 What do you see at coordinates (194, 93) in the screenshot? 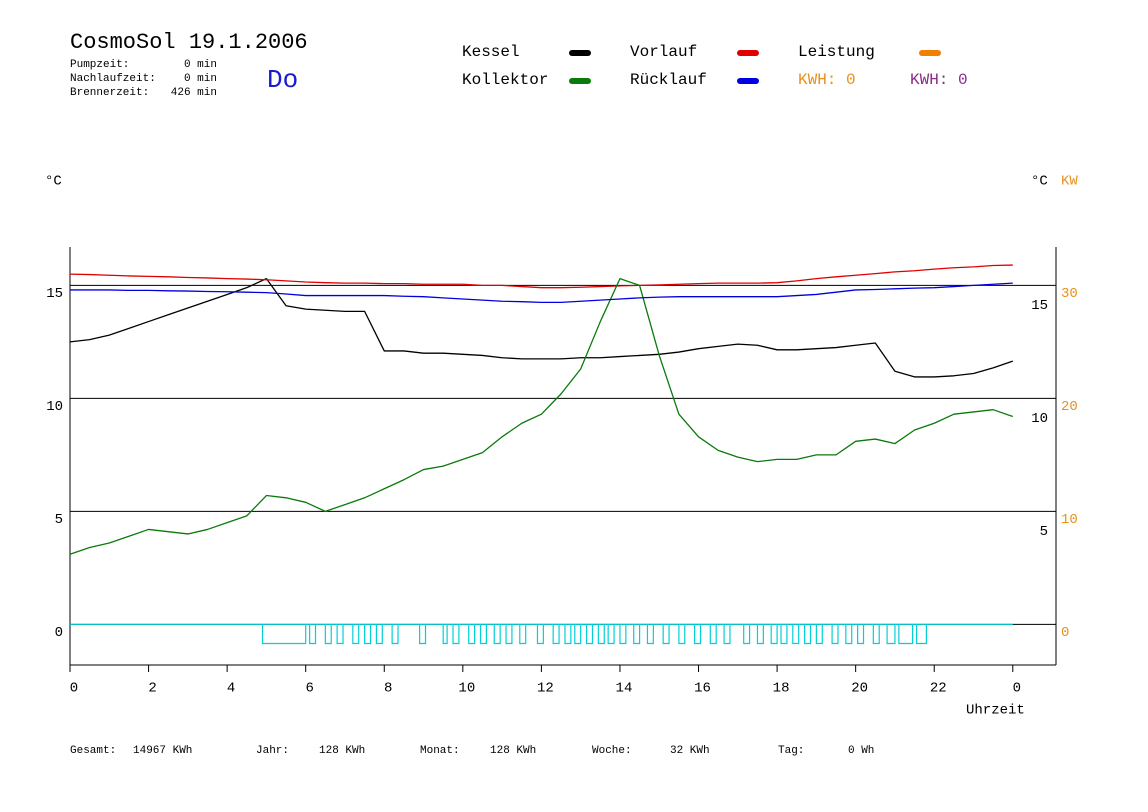
I see `stat-value: 426 min` at bounding box center [194, 93].